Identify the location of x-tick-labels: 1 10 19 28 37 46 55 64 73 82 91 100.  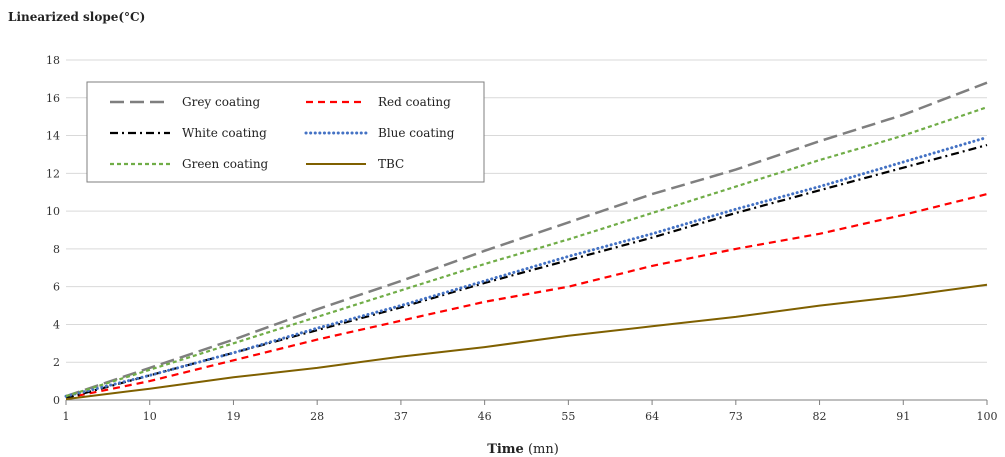
(530, 416).